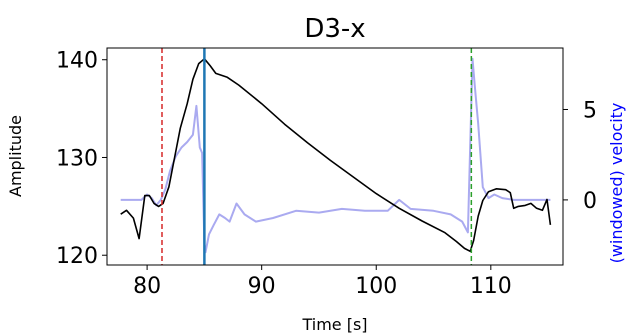 The image size is (631, 334). I want to click on x-tick-label: 80, so click(147, 286).